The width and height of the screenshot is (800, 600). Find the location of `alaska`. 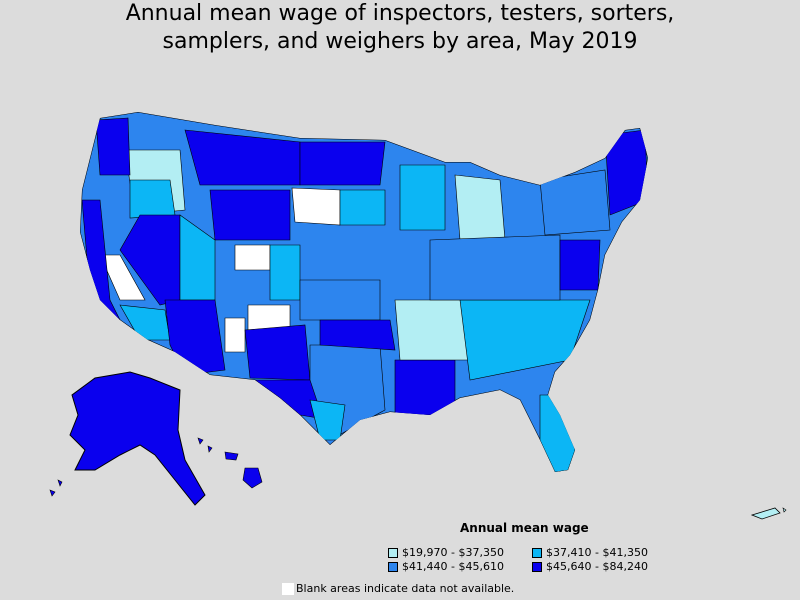

alaska is located at coordinates (137, 438).